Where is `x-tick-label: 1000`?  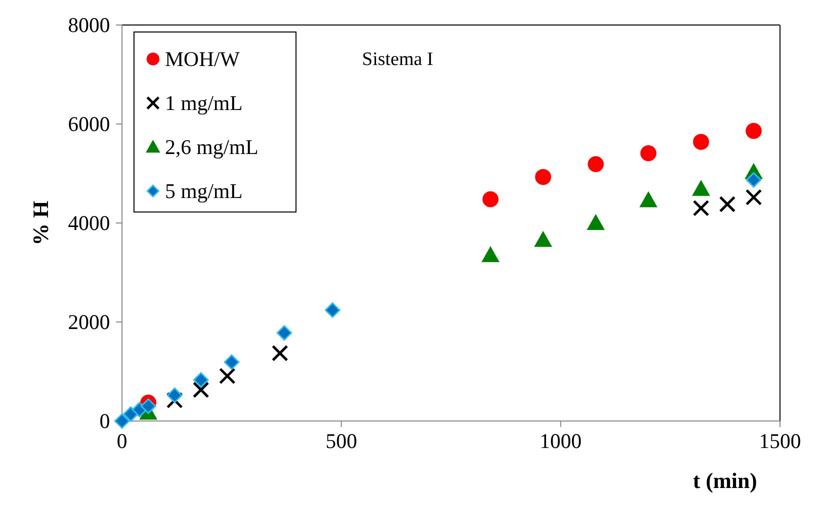
x-tick-label: 1000 is located at coordinates (561, 441).